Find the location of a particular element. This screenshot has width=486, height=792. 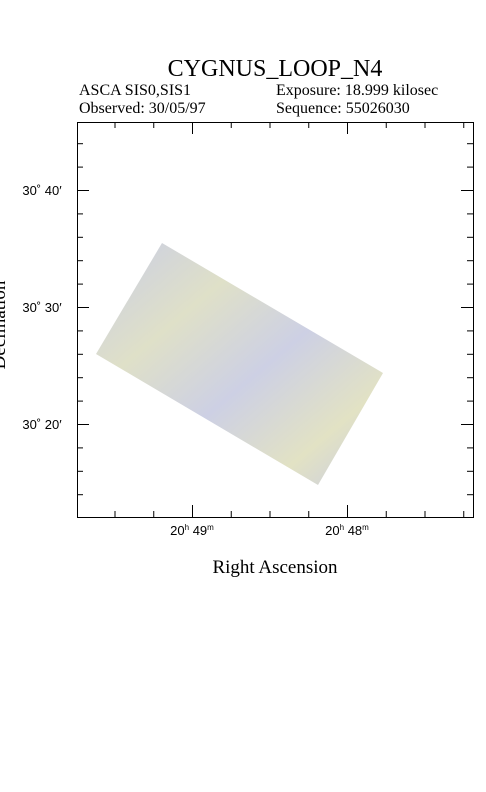

instrument: ASCA SIS0,SIS1 is located at coordinates (135, 90).